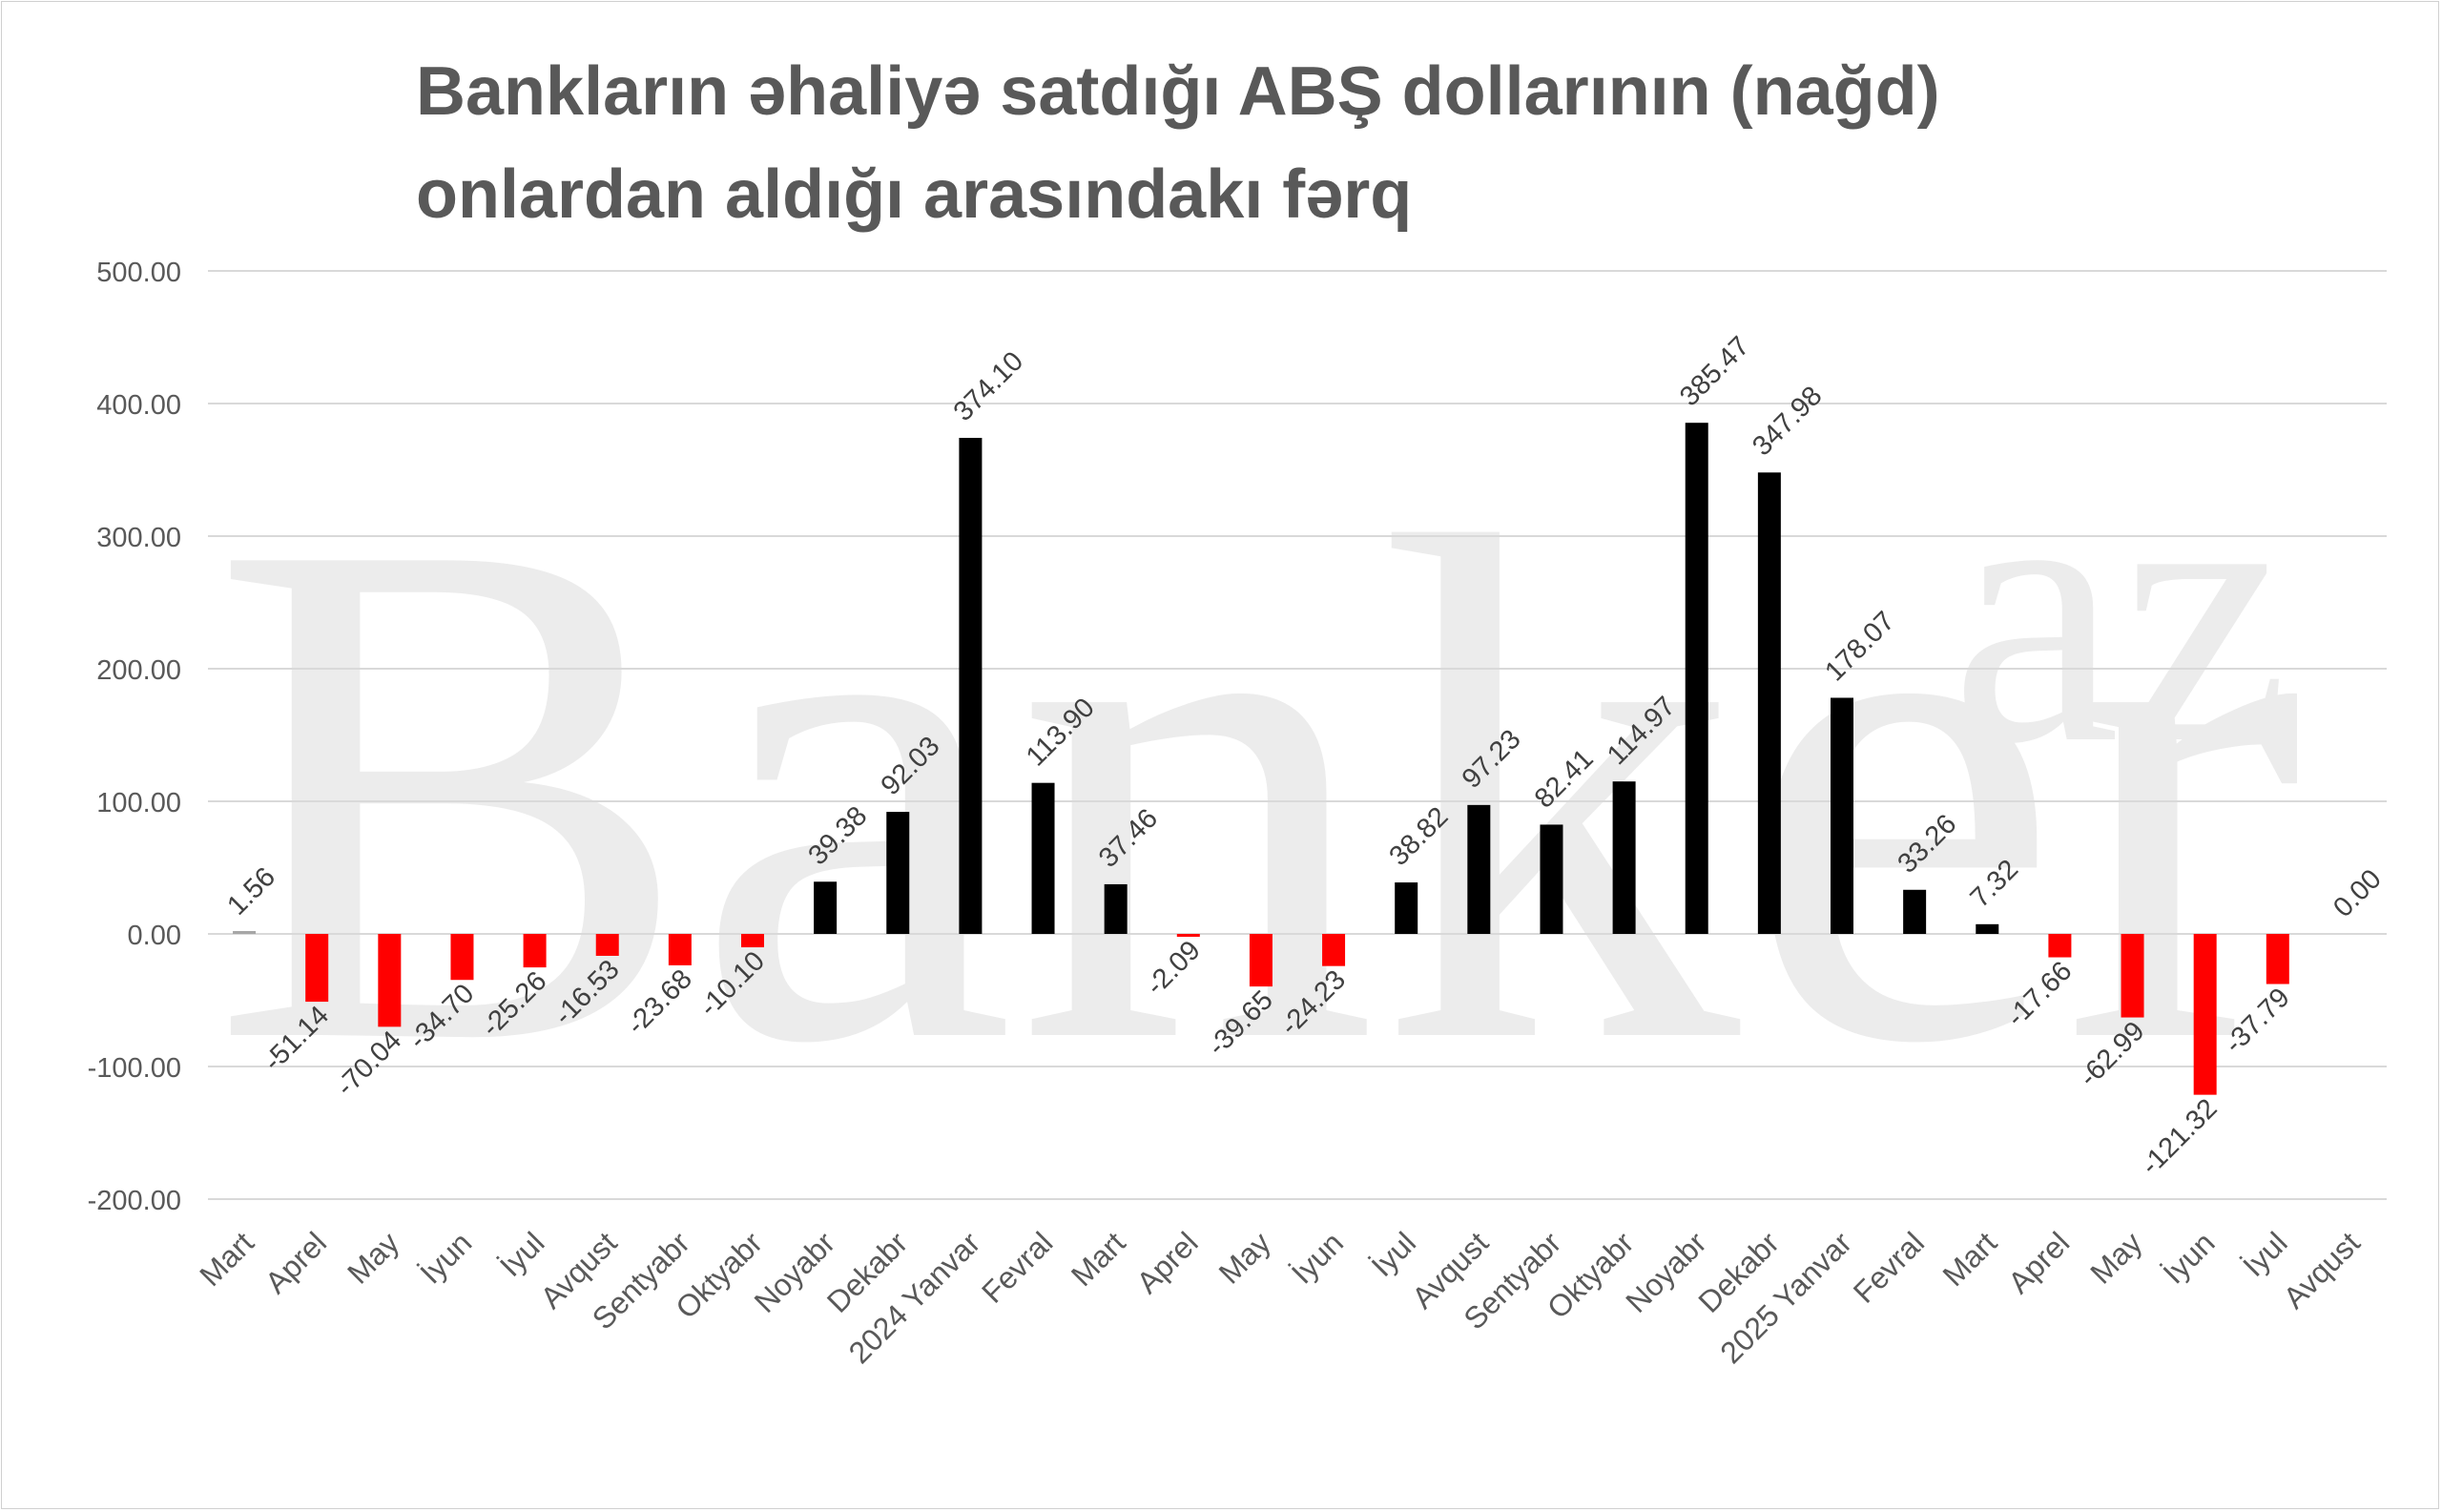 The image size is (2442, 1512). Describe the element at coordinates (138, 803) in the screenshot. I see `y-tick-label: 100.00` at that location.